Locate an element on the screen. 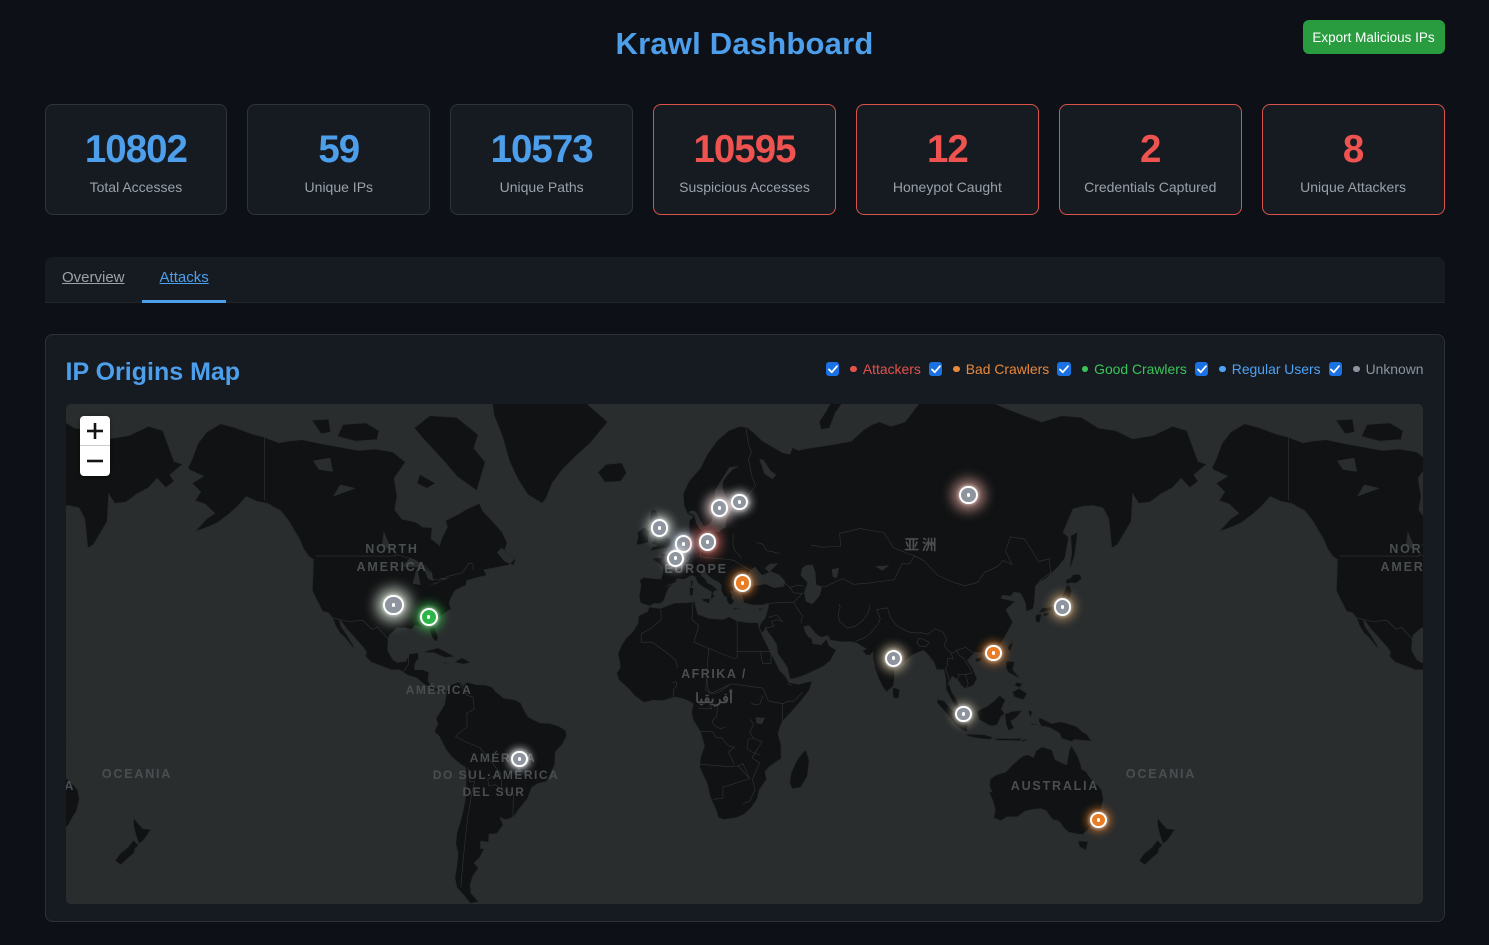  svg-text: أفريقيا is located at coordinates (714, 697).